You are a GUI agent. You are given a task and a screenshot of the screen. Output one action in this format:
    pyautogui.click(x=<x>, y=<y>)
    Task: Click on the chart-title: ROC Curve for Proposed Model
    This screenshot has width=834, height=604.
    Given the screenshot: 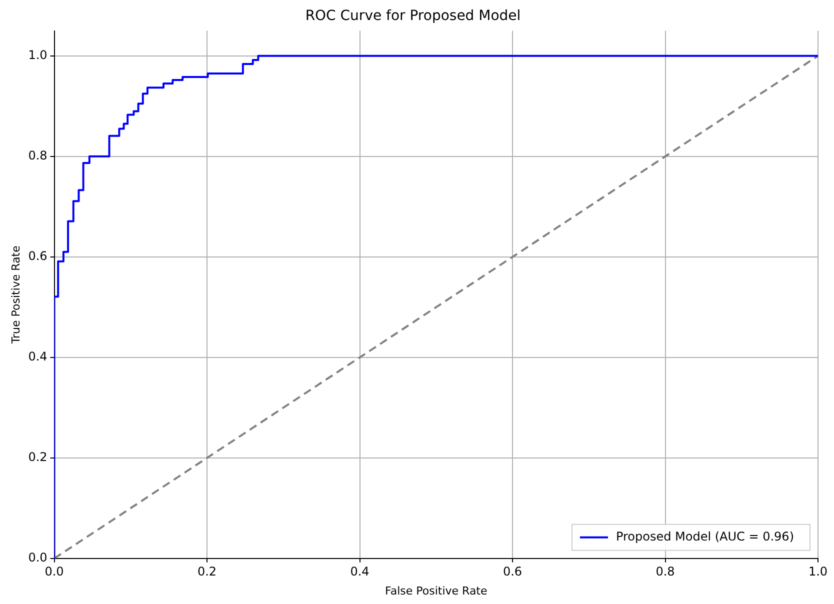 What is the action you would take?
    pyautogui.click(x=413, y=16)
    